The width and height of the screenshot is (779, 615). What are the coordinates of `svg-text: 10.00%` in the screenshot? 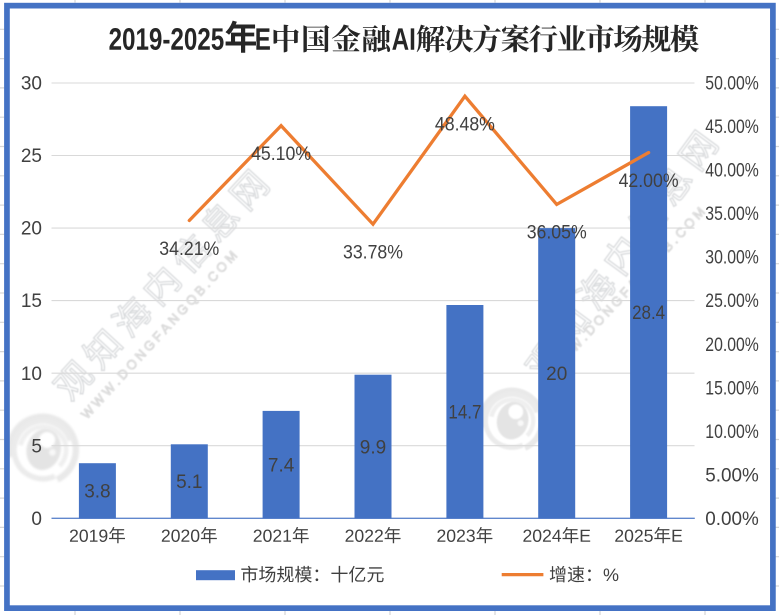 It's located at (732, 432).